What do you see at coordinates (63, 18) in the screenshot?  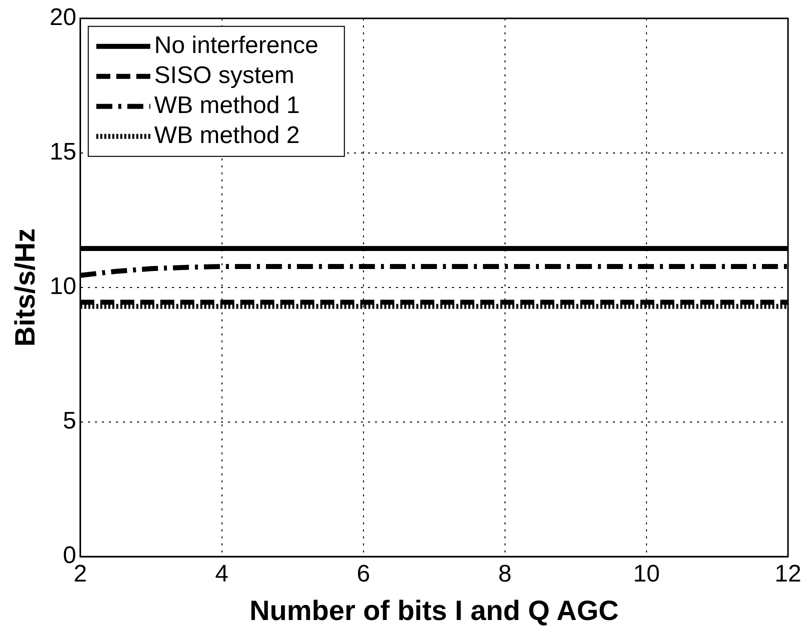 I see `y-tick-label: 20` at bounding box center [63, 18].